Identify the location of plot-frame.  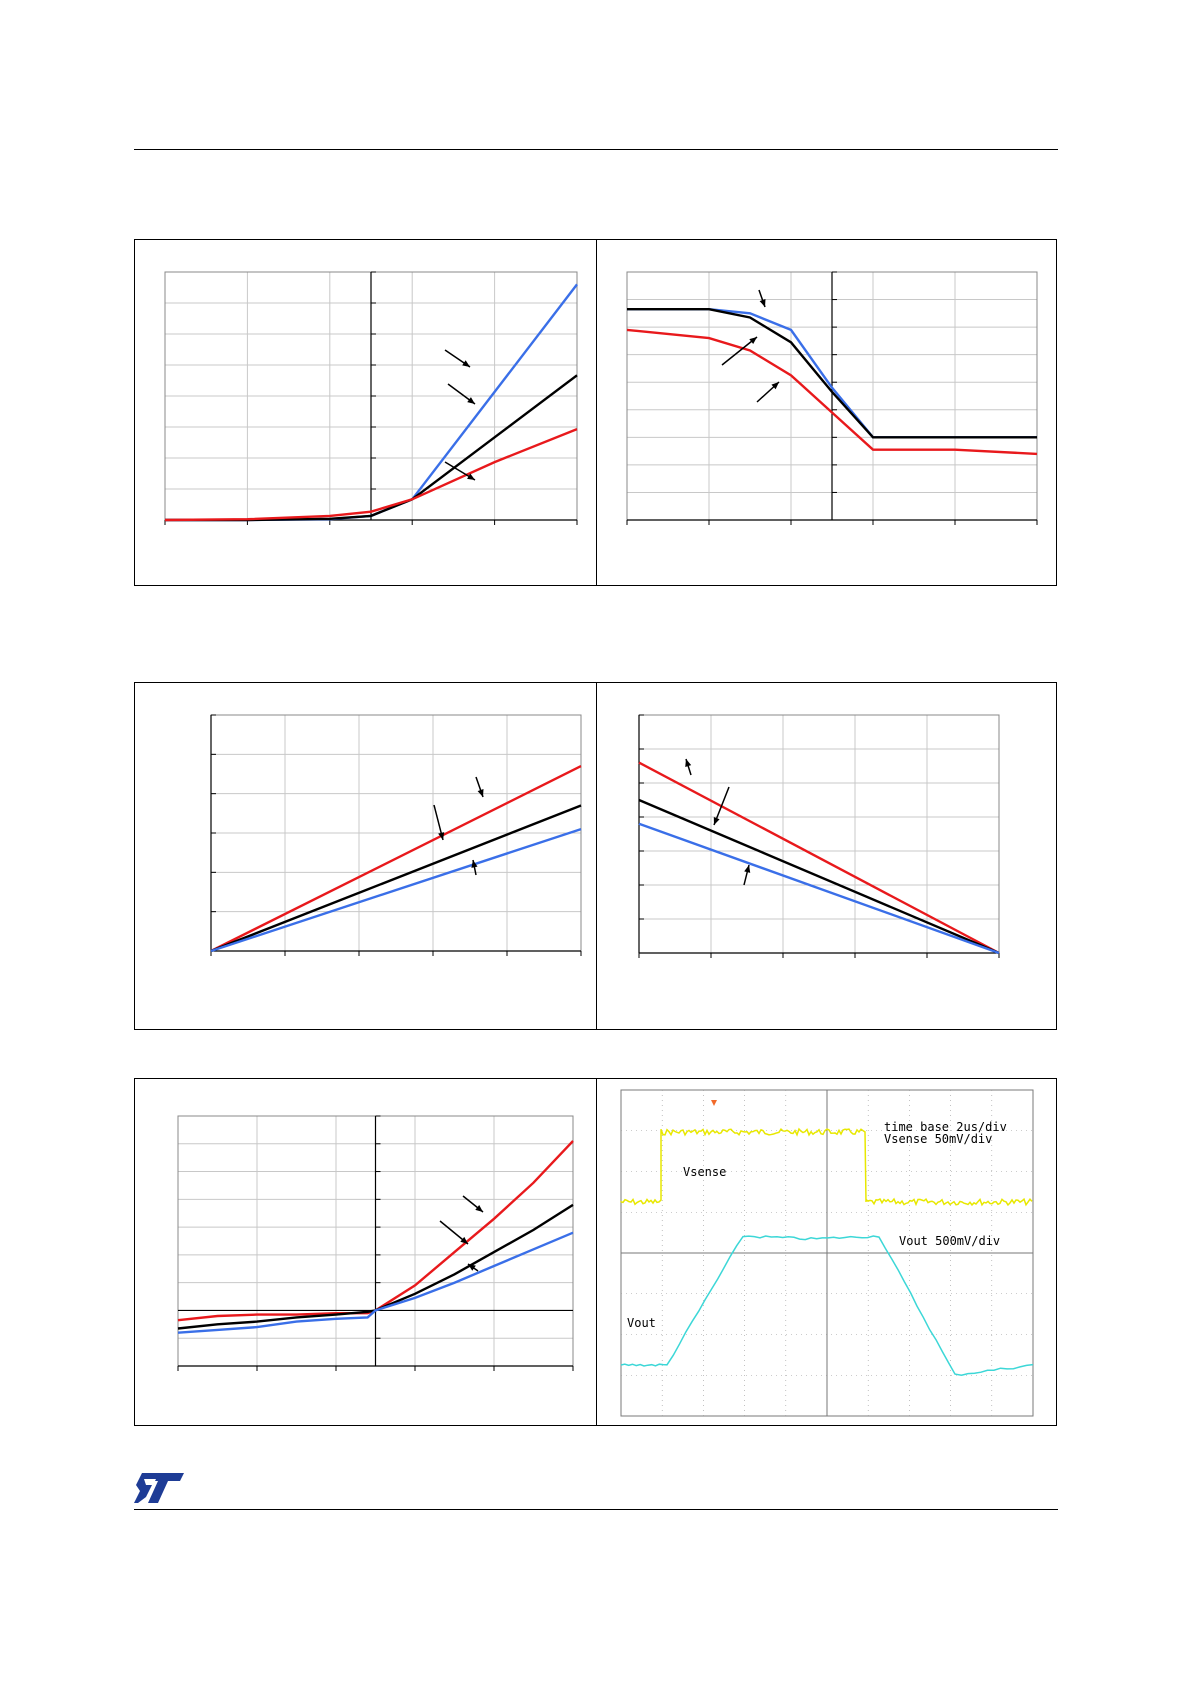
(819, 834).